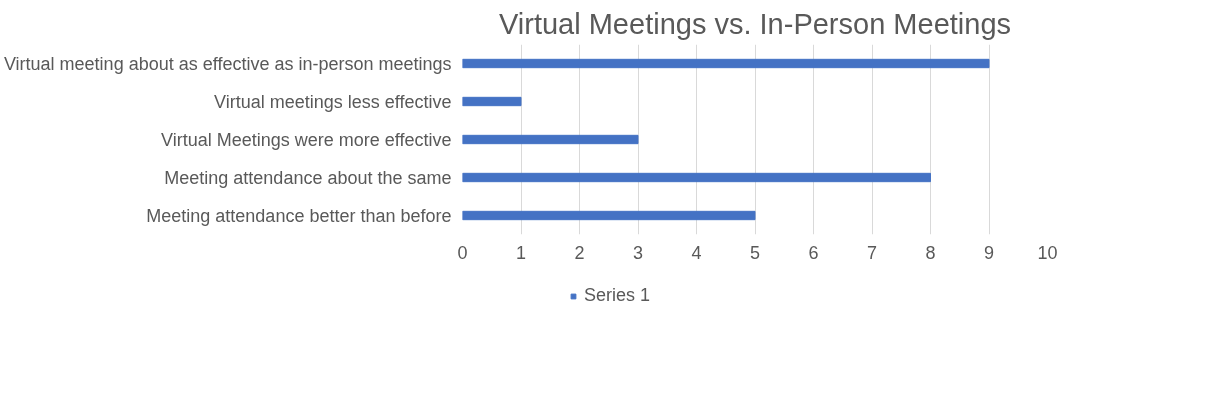 Image resolution: width=1209 pixels, height=400 pixels. Describe the element at coordinates (299, 215) in the screenshot. I see `y-tick-label: Meeting attendance better than before` at that location.